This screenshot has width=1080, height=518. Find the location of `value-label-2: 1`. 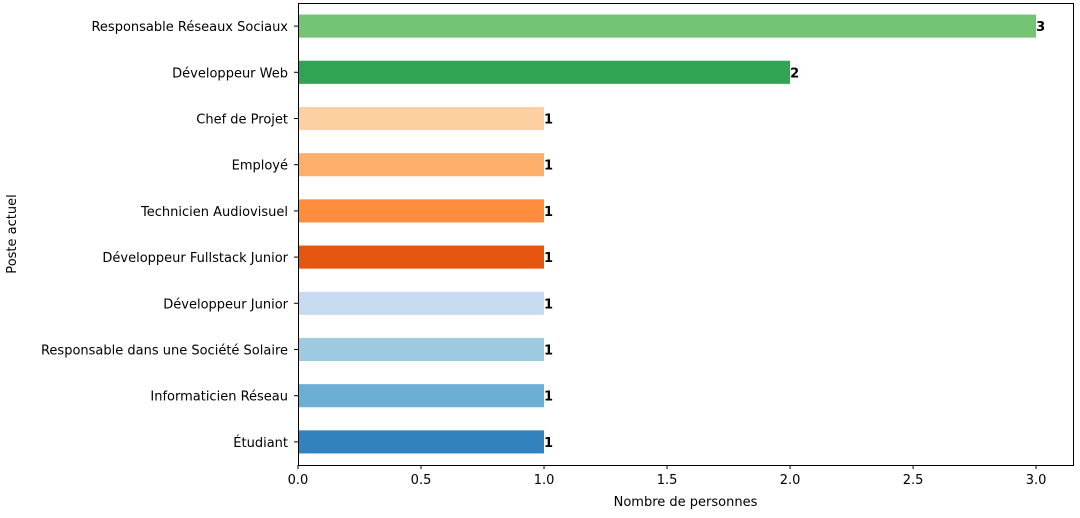

value-label-2: 1 is located at coordinates (548, 120).